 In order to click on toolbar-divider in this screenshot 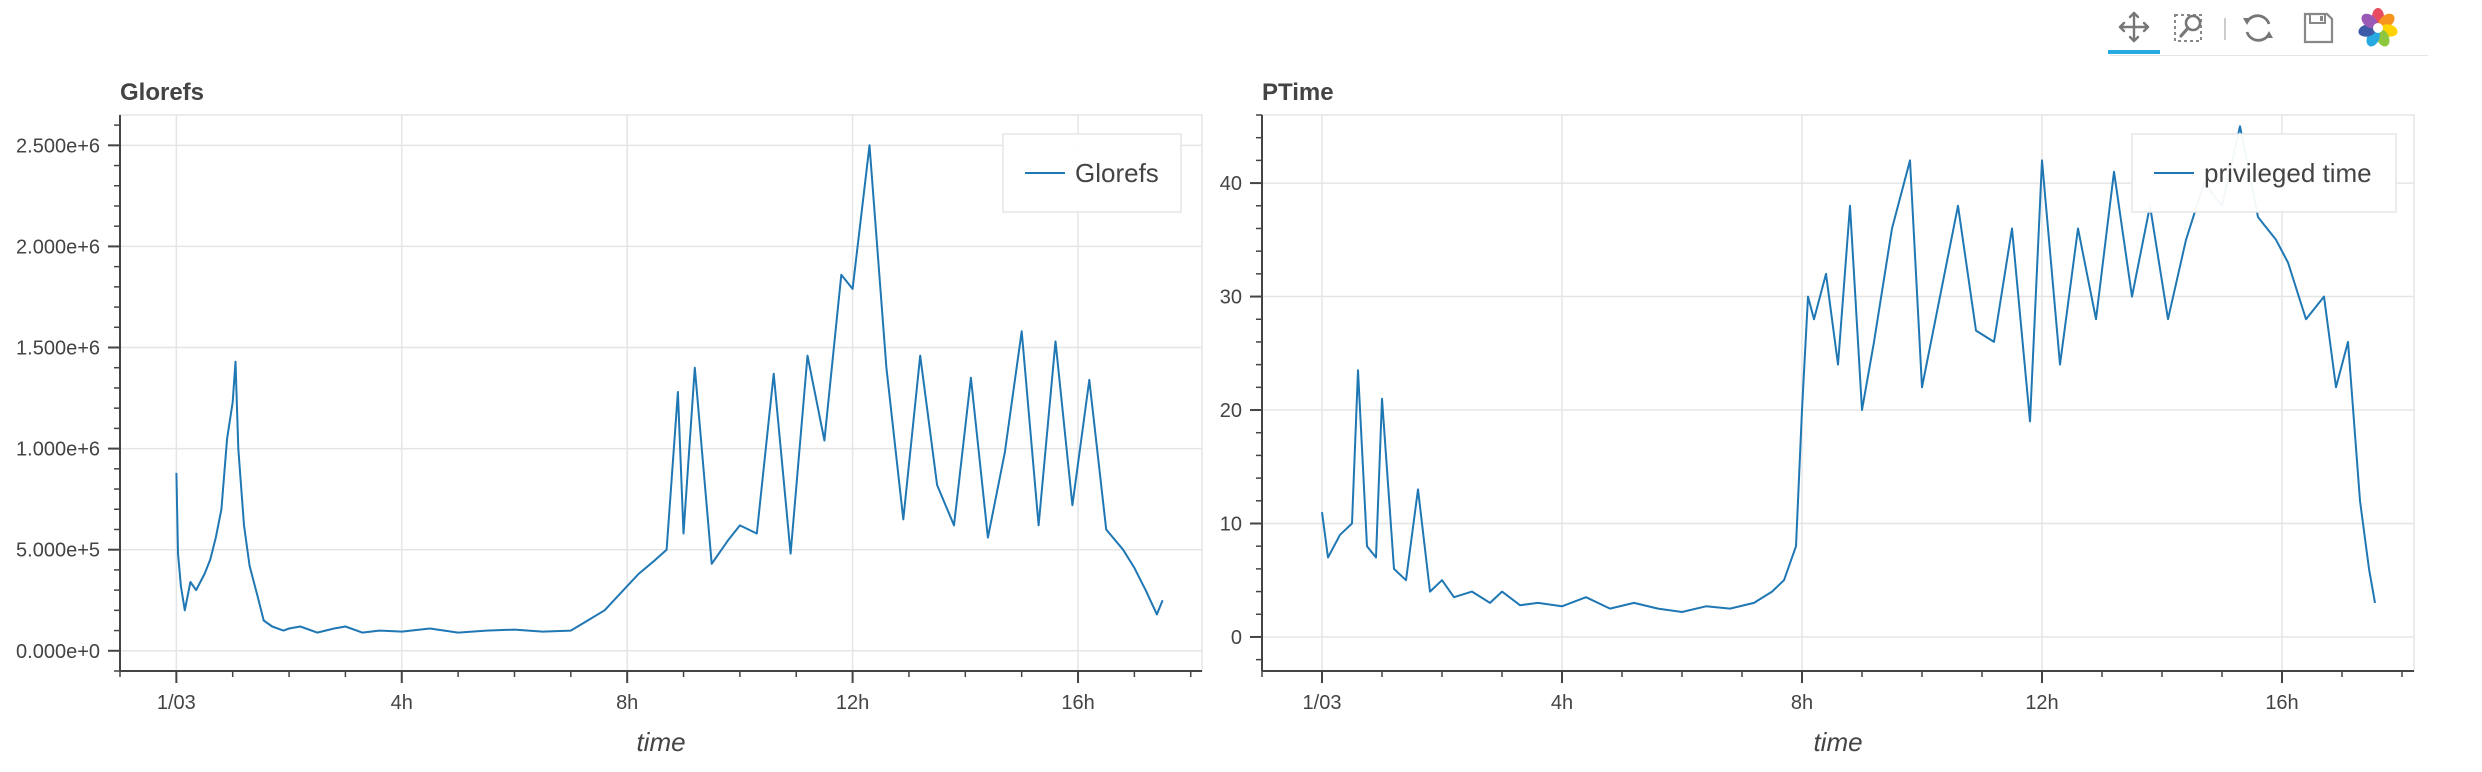, I will do `click(2269, 55)`.